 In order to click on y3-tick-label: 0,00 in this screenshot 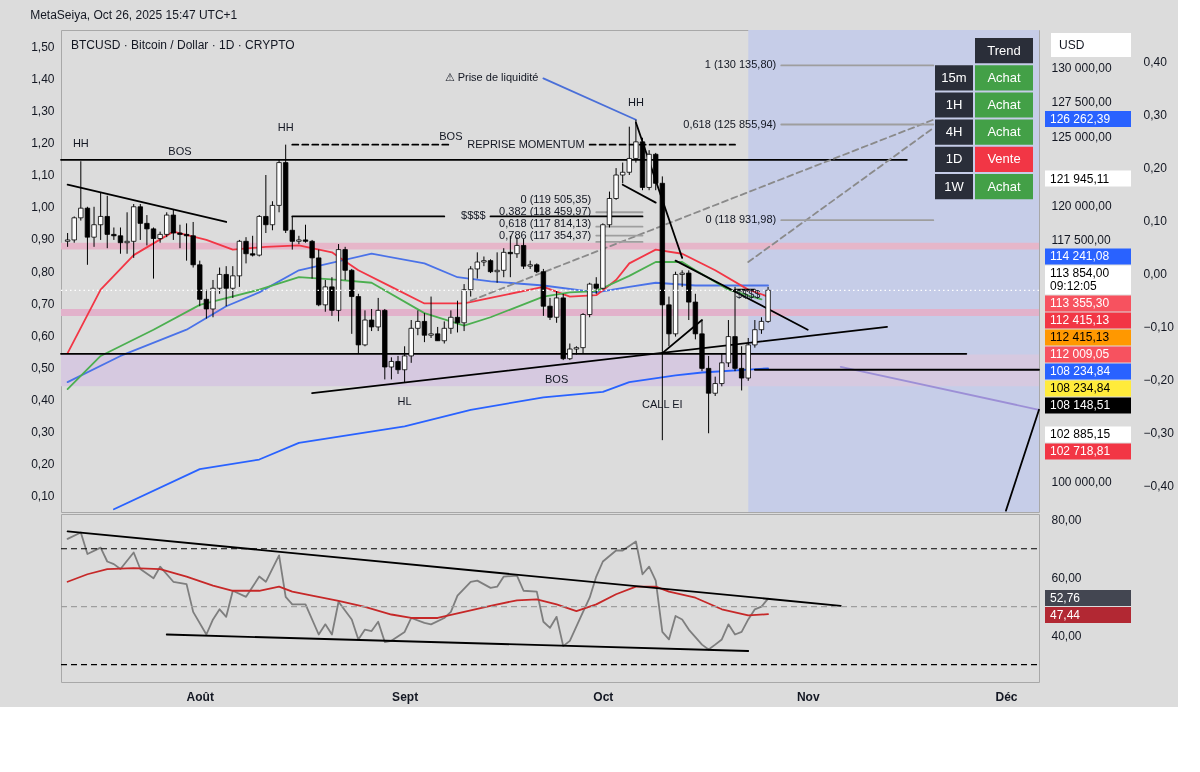, I will do `click(1155, 274)`.